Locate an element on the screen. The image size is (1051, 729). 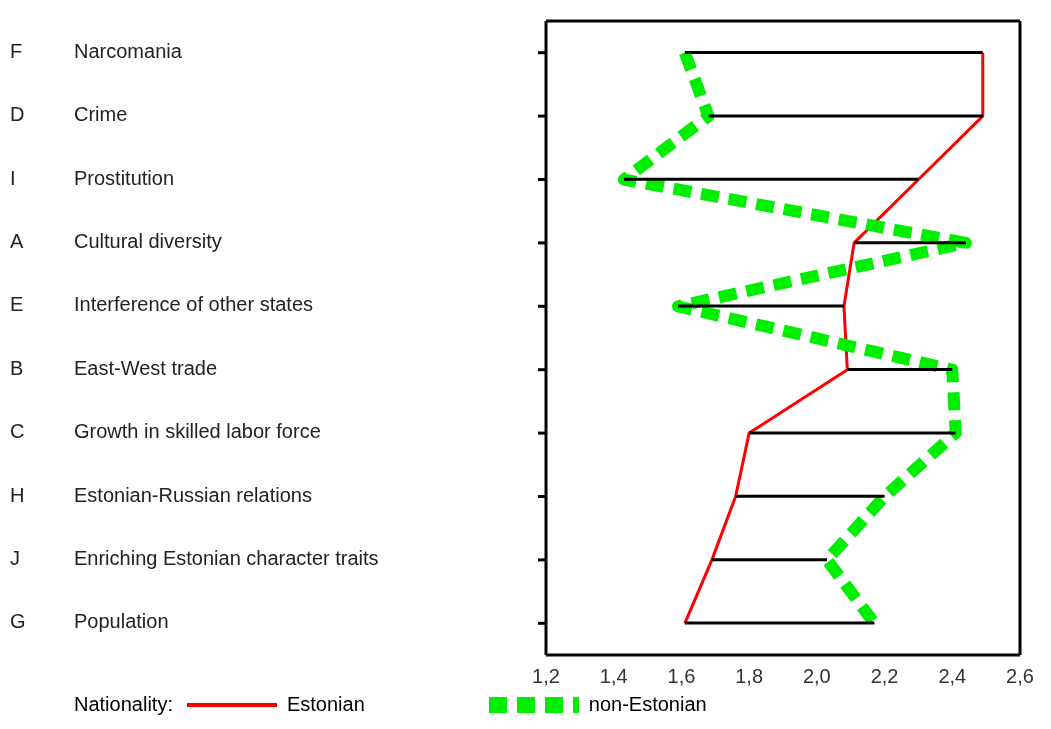
category-label: I Prostitution is located at coordinates (92, 177).